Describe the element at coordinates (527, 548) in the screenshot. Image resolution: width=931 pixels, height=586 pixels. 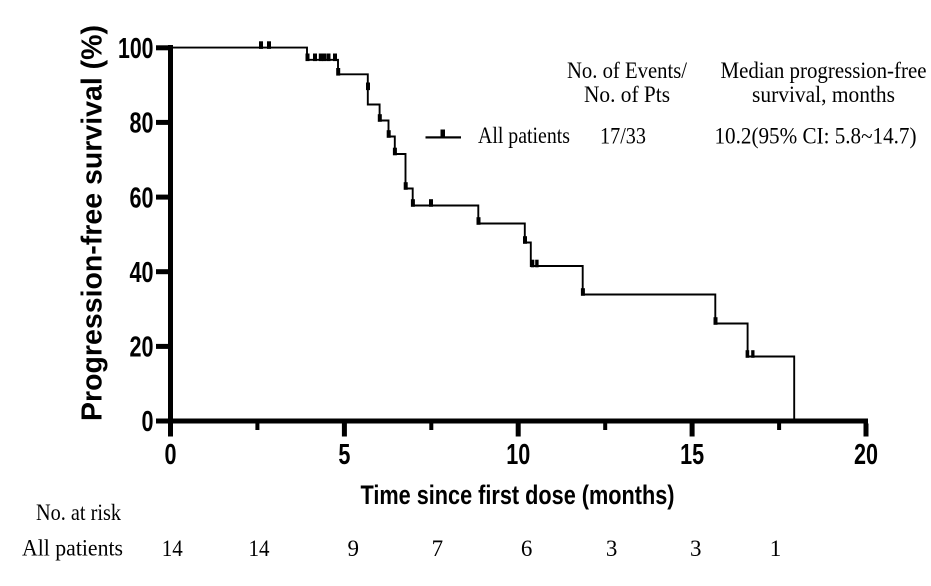
I see `svg-text: 6` at that location.